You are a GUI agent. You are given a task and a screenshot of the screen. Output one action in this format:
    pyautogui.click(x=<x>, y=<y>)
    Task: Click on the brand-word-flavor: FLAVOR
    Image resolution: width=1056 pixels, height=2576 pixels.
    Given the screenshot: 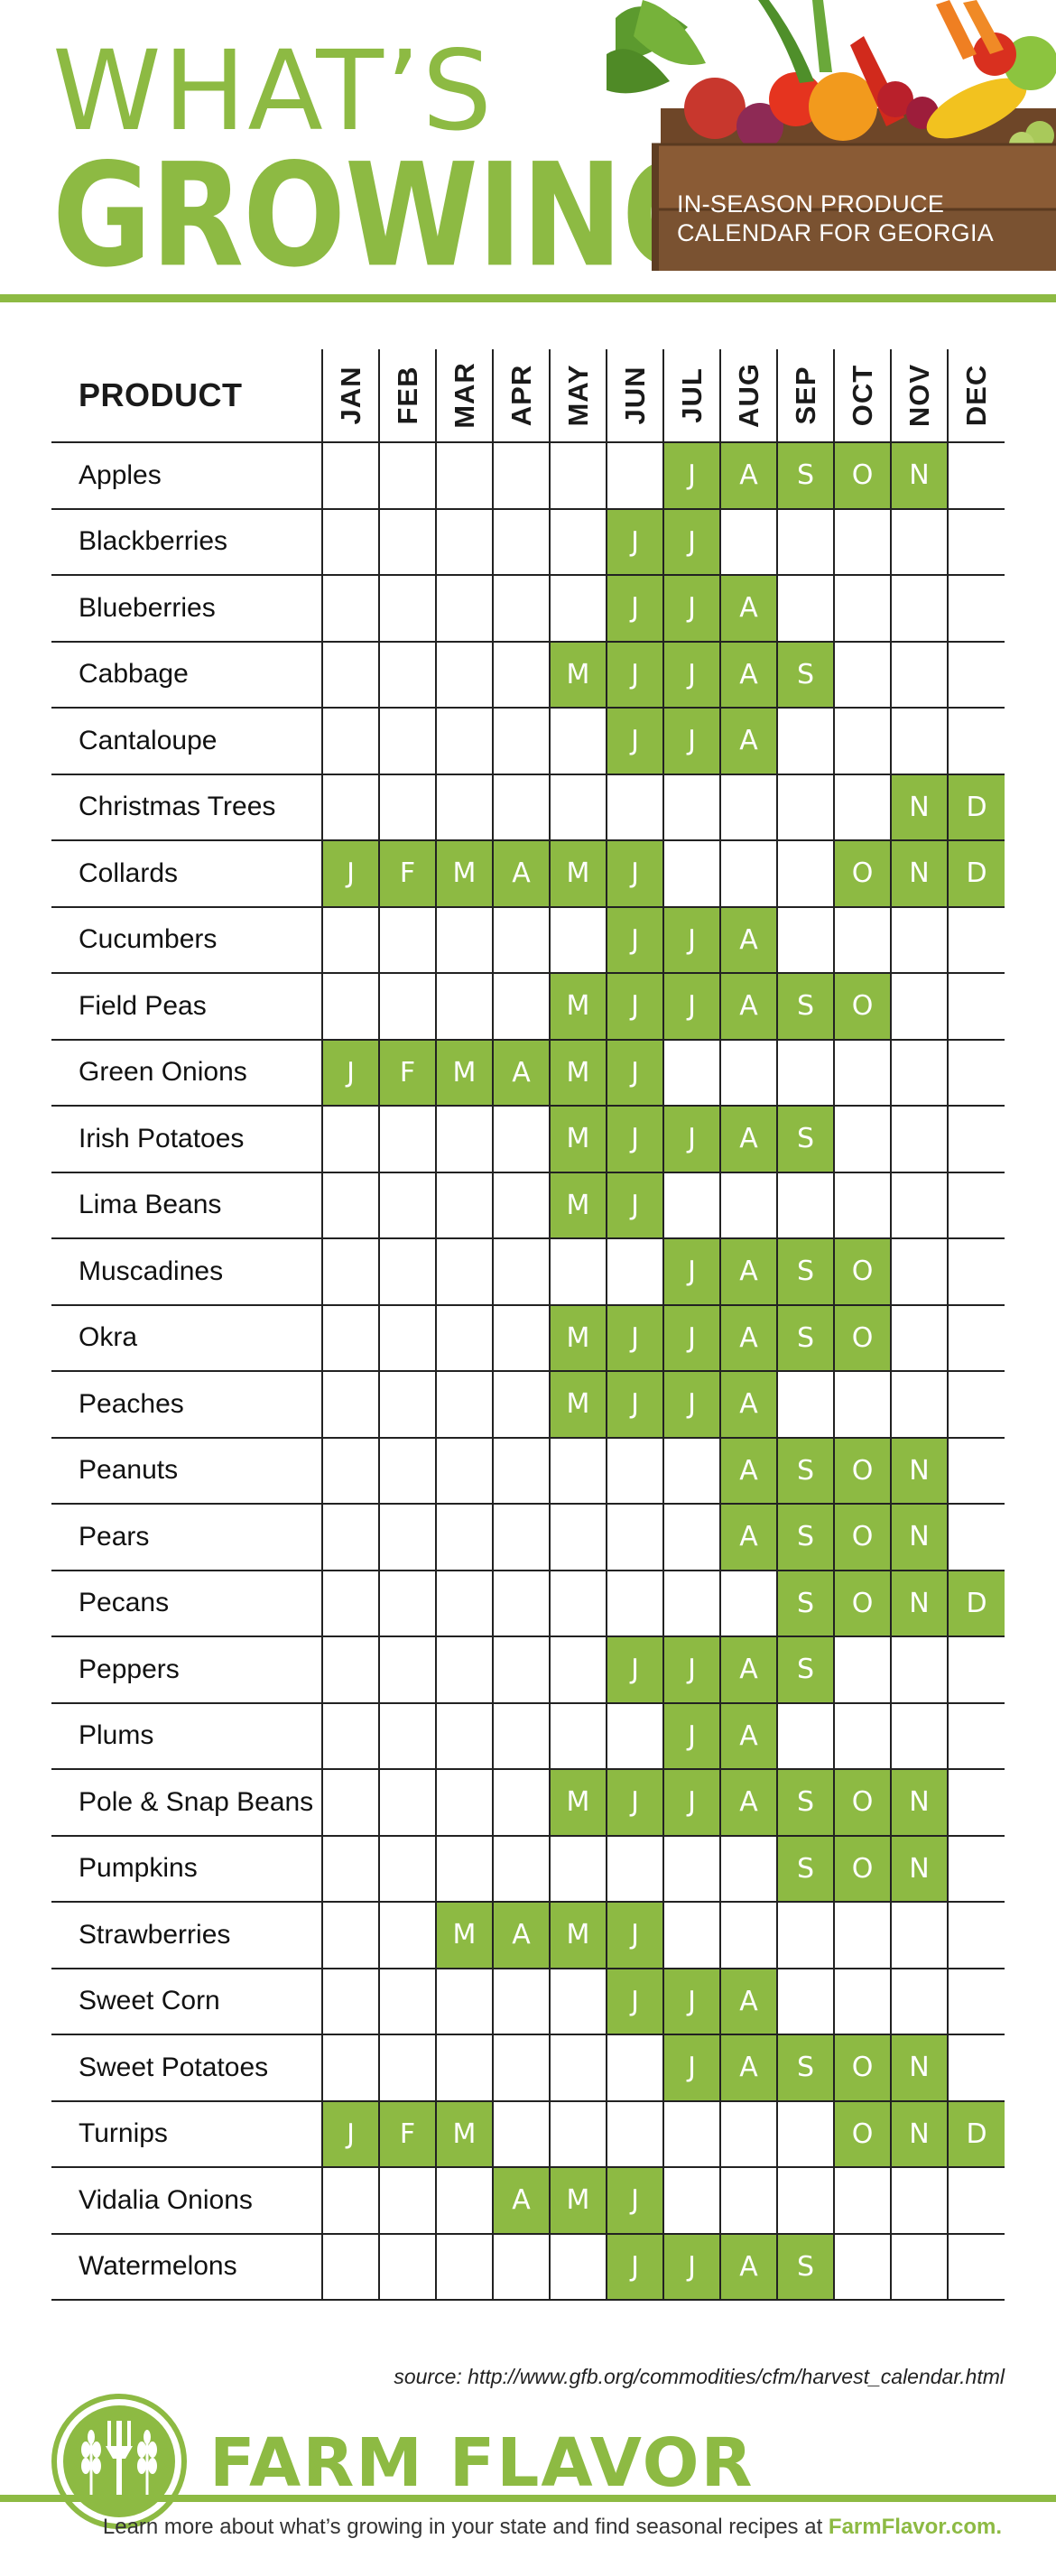 What is the action you would take?
    pyautogui.click(x=602, y=2463)
    